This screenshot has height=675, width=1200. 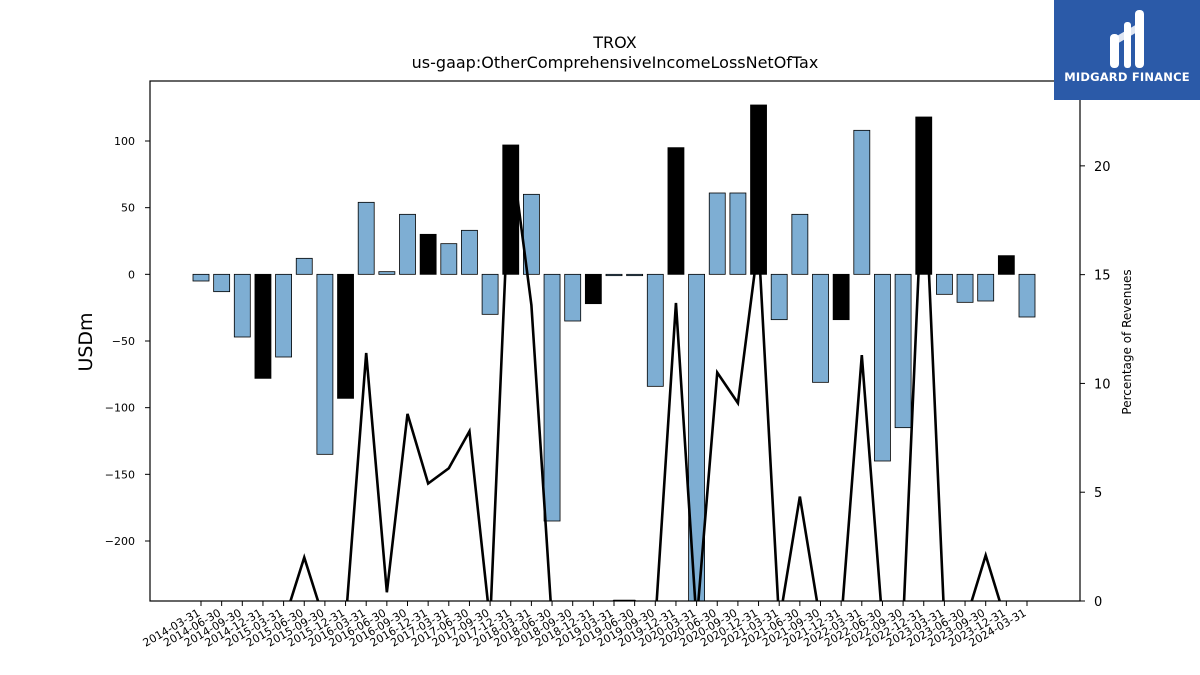 I want to click on y2-tick-label: 5, so click(x=1098, y=493).